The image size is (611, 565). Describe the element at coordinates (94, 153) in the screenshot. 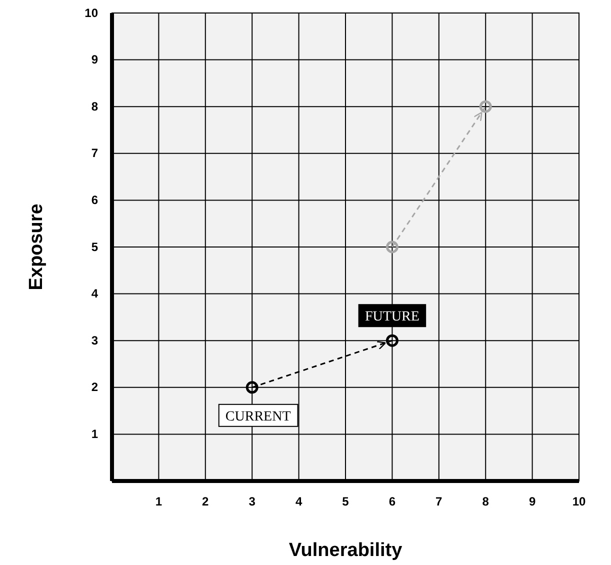

I see `y-tick-label: 7` at that location.